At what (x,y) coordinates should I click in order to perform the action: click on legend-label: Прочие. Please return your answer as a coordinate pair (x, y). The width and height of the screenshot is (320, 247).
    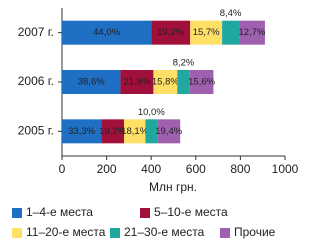
    Looking at the image, I should click on (255, 232).